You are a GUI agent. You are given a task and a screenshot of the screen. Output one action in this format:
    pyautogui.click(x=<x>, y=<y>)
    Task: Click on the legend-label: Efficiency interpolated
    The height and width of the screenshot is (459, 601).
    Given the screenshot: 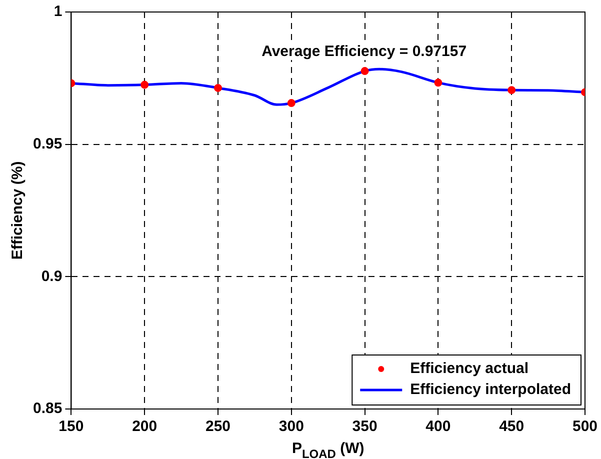 What is the action you would take?
    pyautogui.click(x=491, y=389)
    